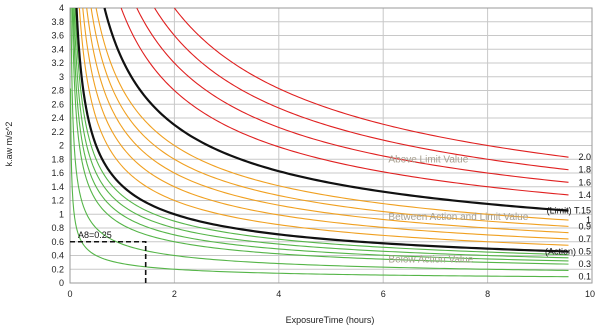 The width and height of the screenshot is (596, 328). Describe the element at coordinates (590, 294) in the screenshot. I see `x-tick-label: 10` at that location.